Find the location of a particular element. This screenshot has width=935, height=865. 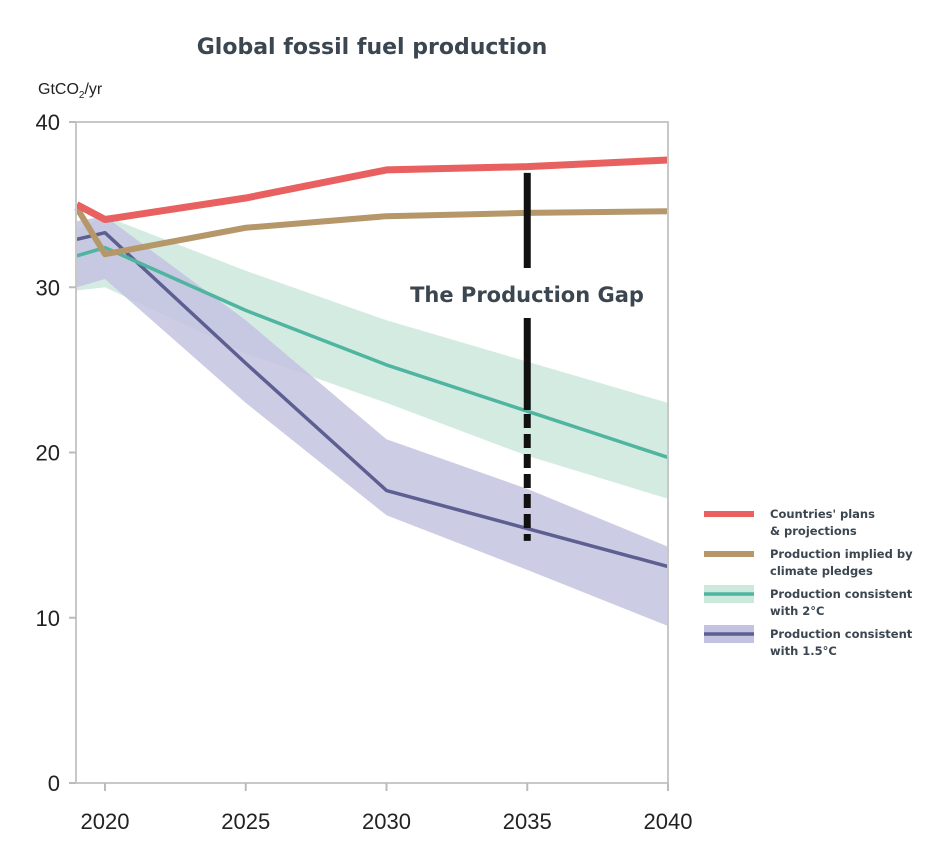

legend-label: Production implied by is located at coordinates (841, 554).